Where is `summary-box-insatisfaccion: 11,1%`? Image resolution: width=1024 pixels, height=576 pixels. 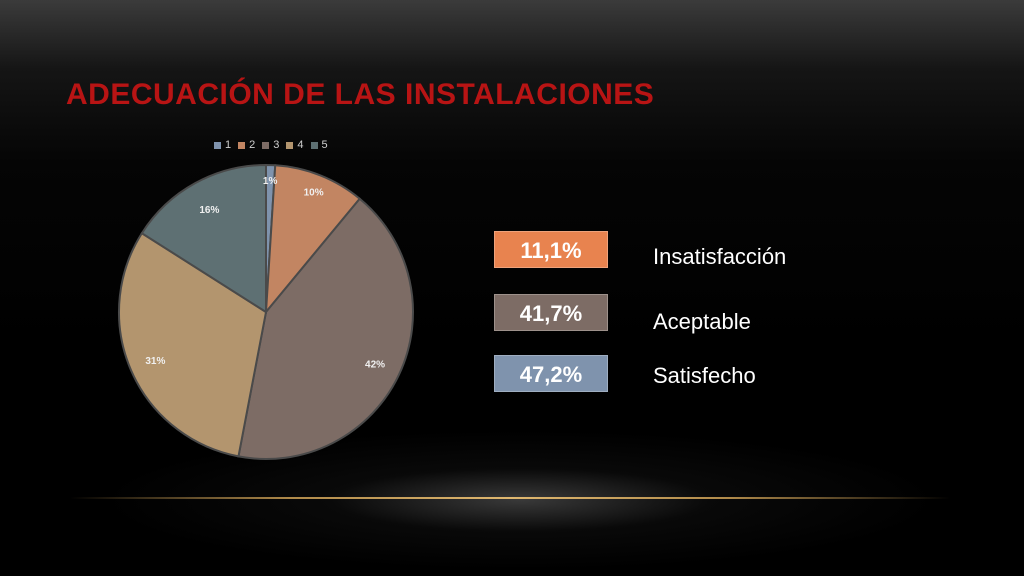
summary-box-insatisfaccion: 11,1% is located at coordinates (551, 249).